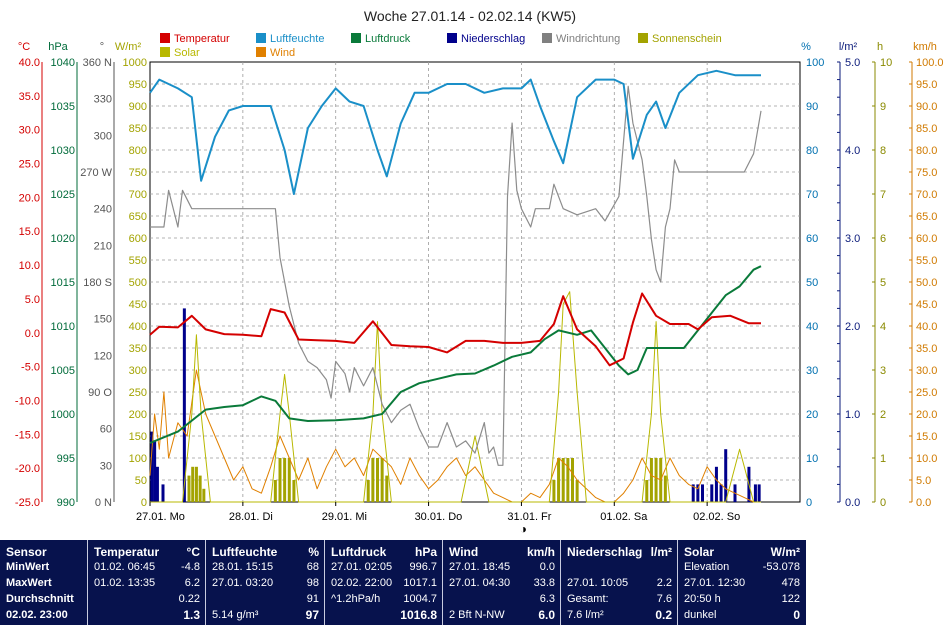 The image size is (950, 625). What do you see at coordinates (540, 552) in the screenshot?
I see `wind-unit: km/h` at bounding box center [540, 552].